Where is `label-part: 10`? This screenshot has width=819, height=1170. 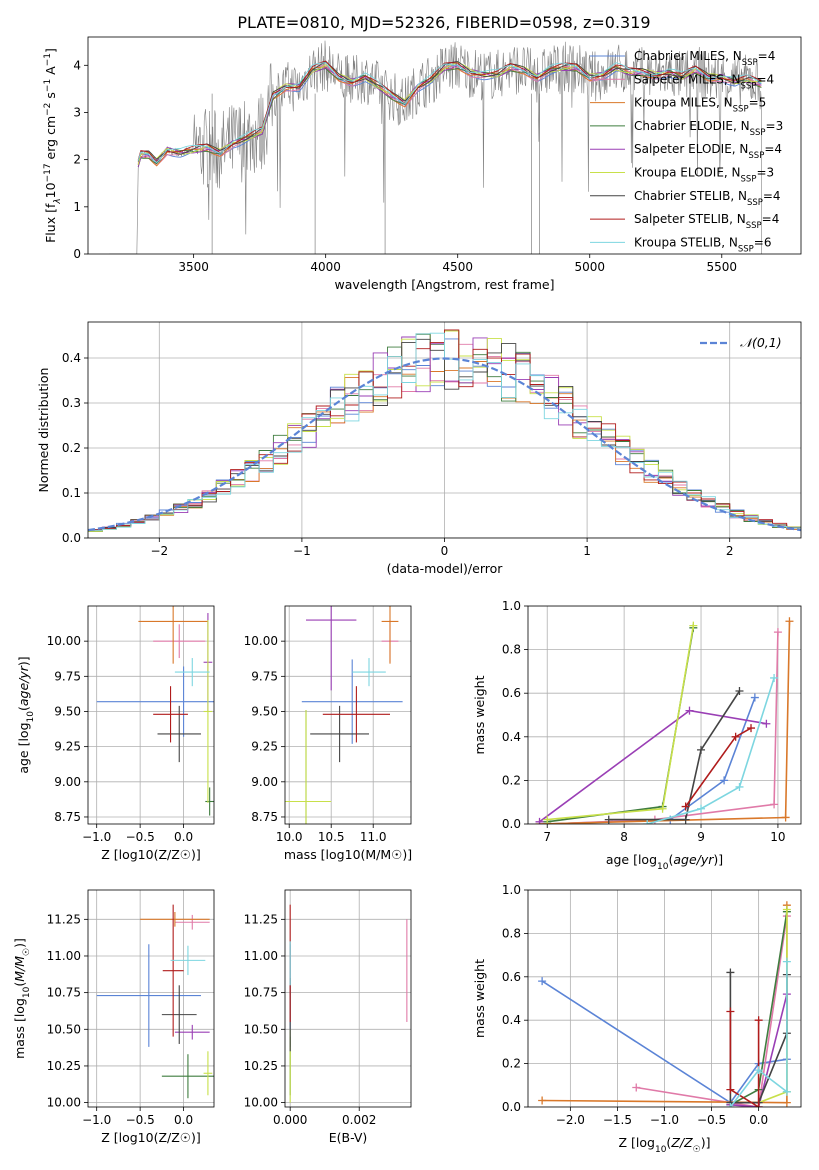
label-part: 10 is located at coordinates (27, 992).